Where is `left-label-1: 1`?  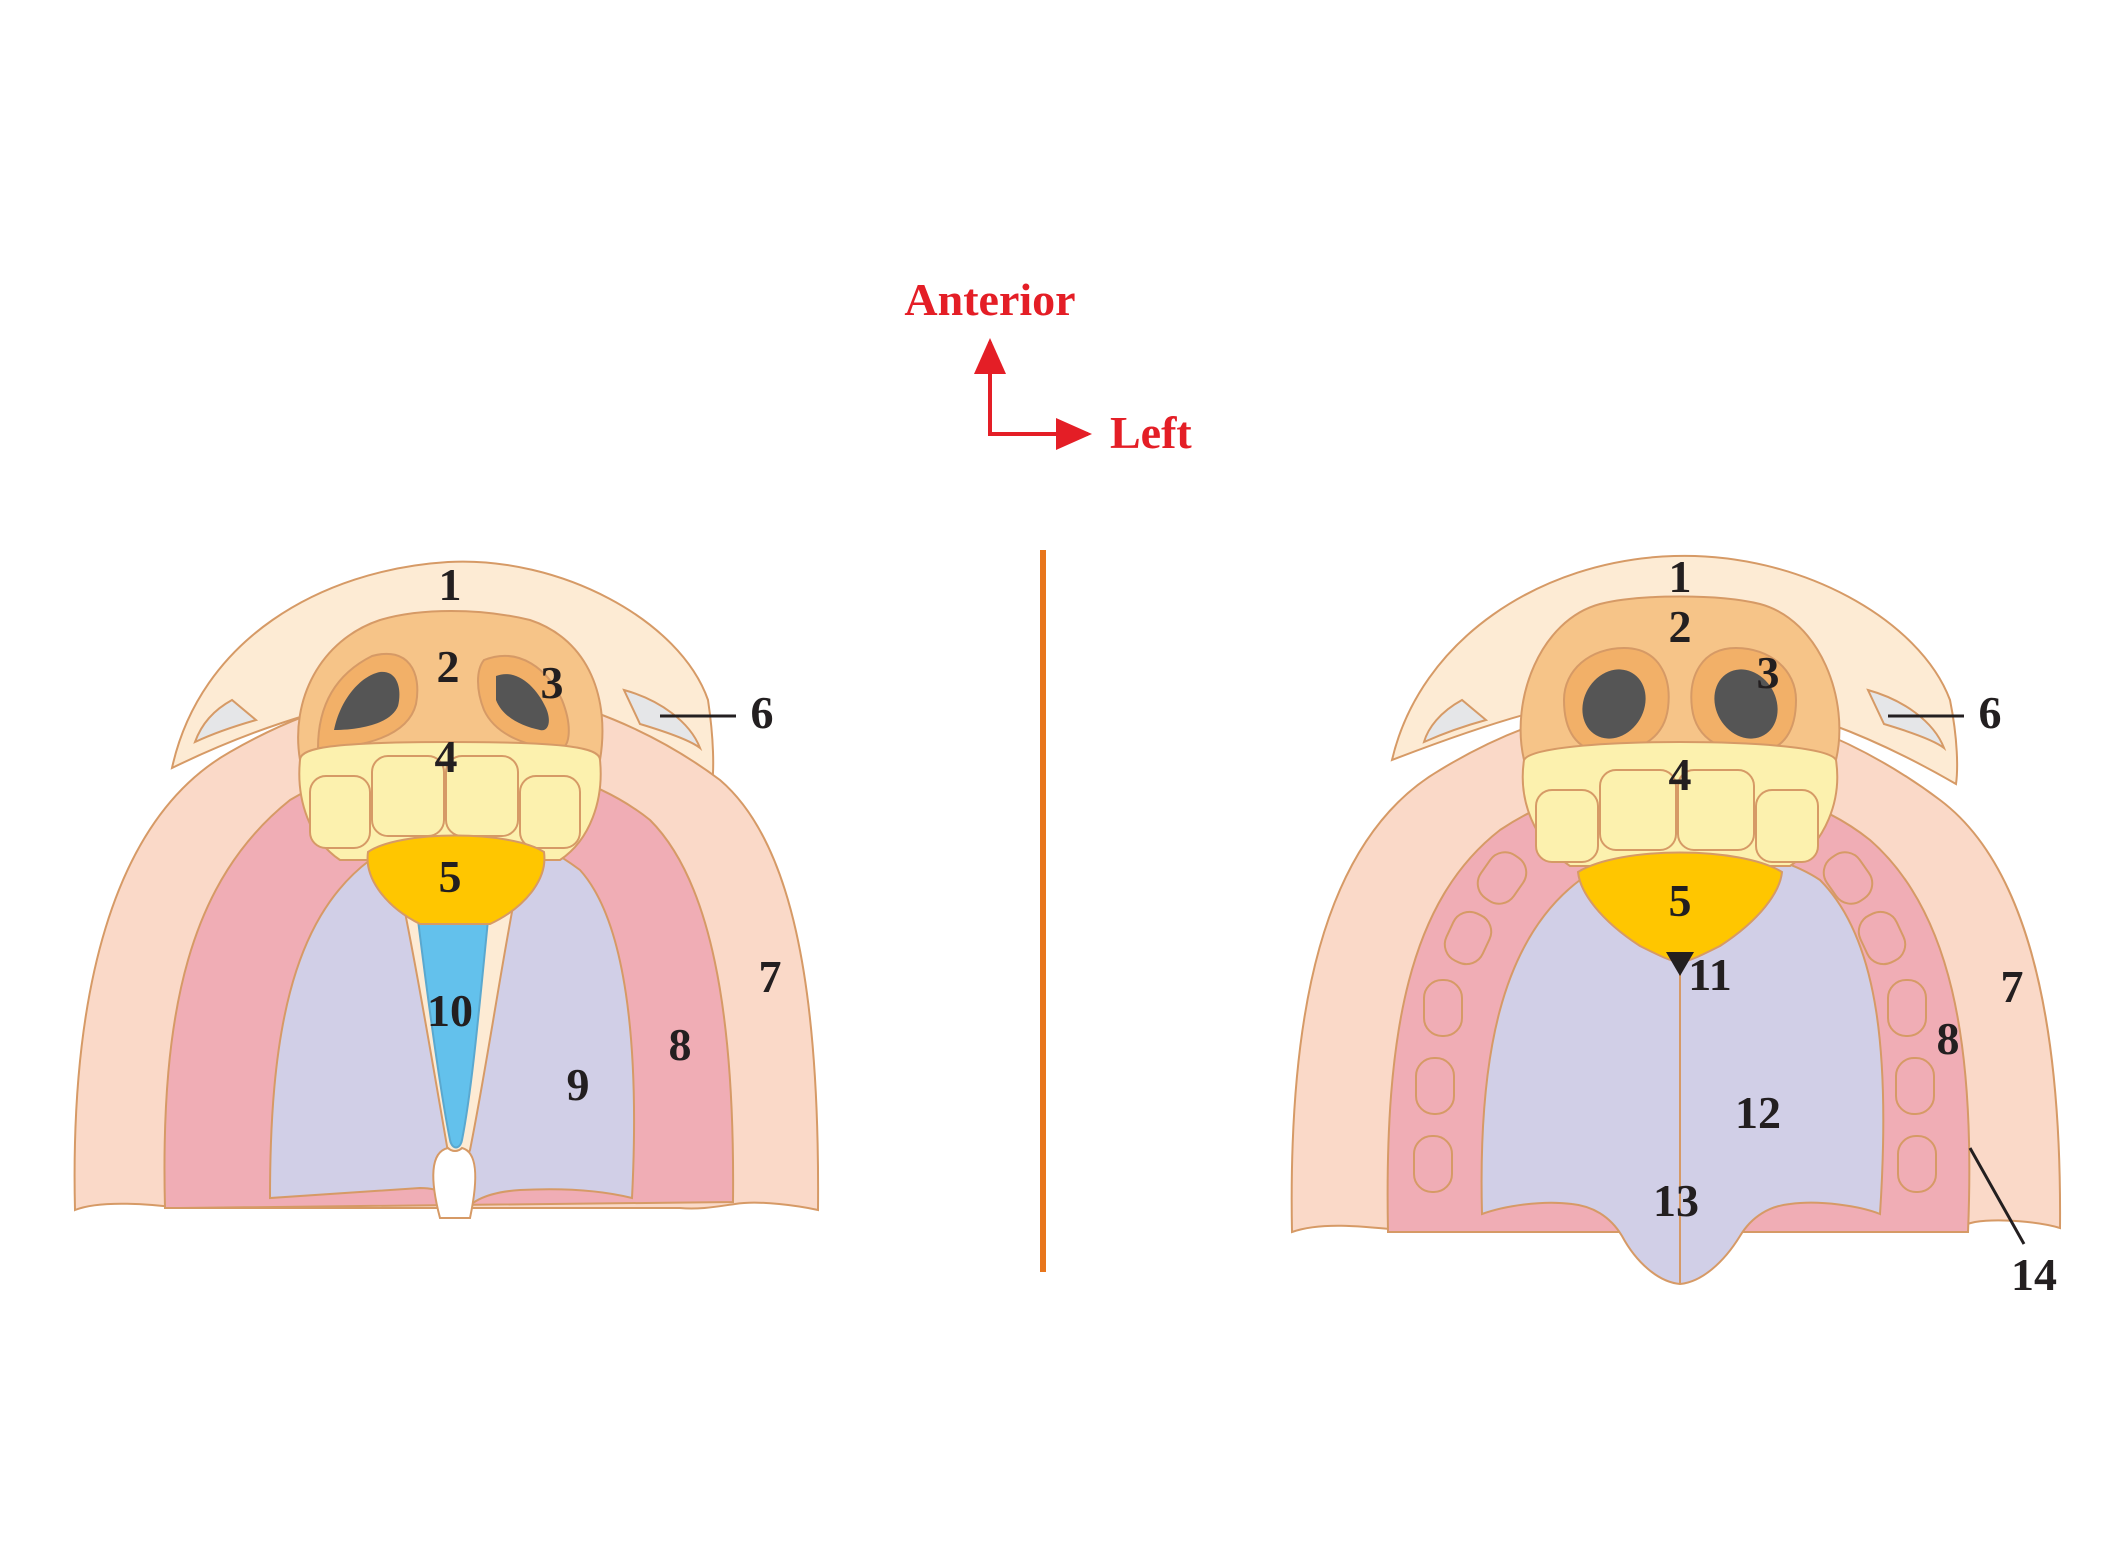 left-label-1: 1 is located at coordinates (450, 584).